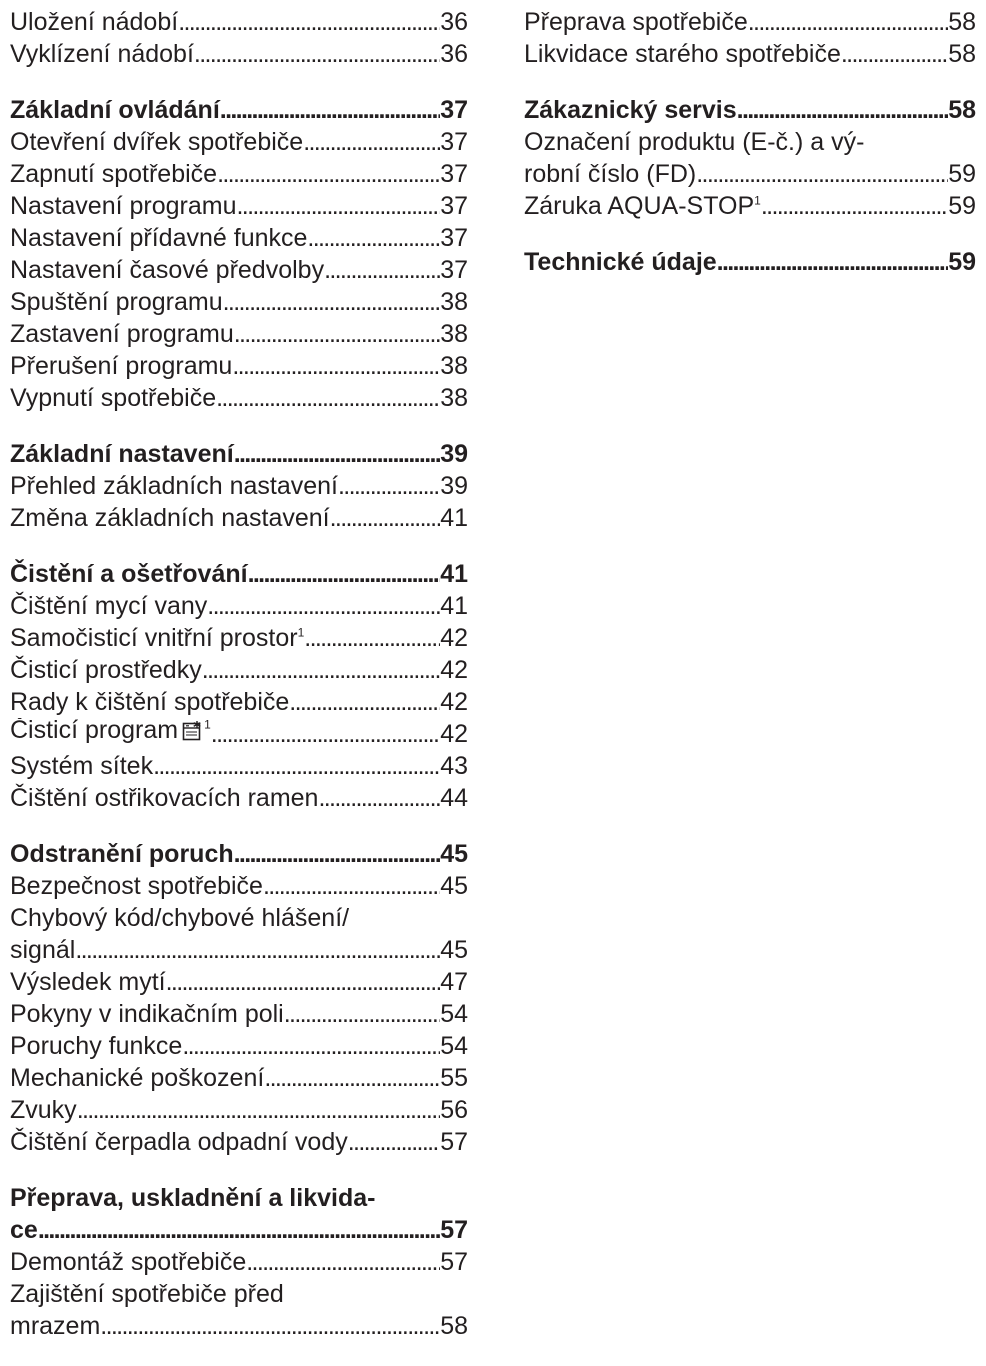  What do you see at coordinates (682, 54) in the screenshot?
I see `toc-entry-title: Likvidace starého spotřebiče` at bounding box center [682, 54].